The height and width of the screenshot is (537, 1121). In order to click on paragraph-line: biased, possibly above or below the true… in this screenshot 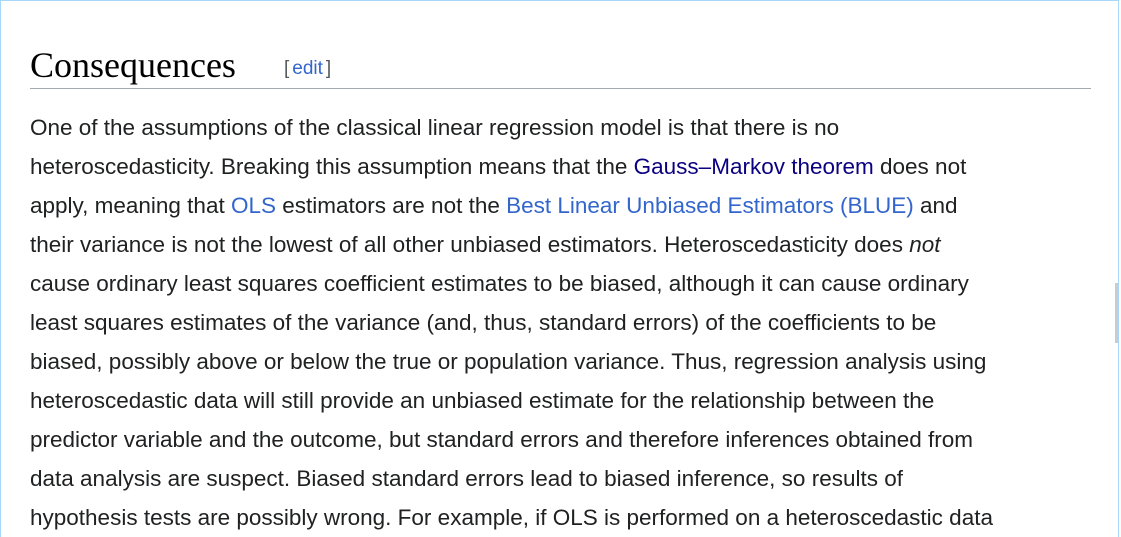, I will do `click(560, 361)`.